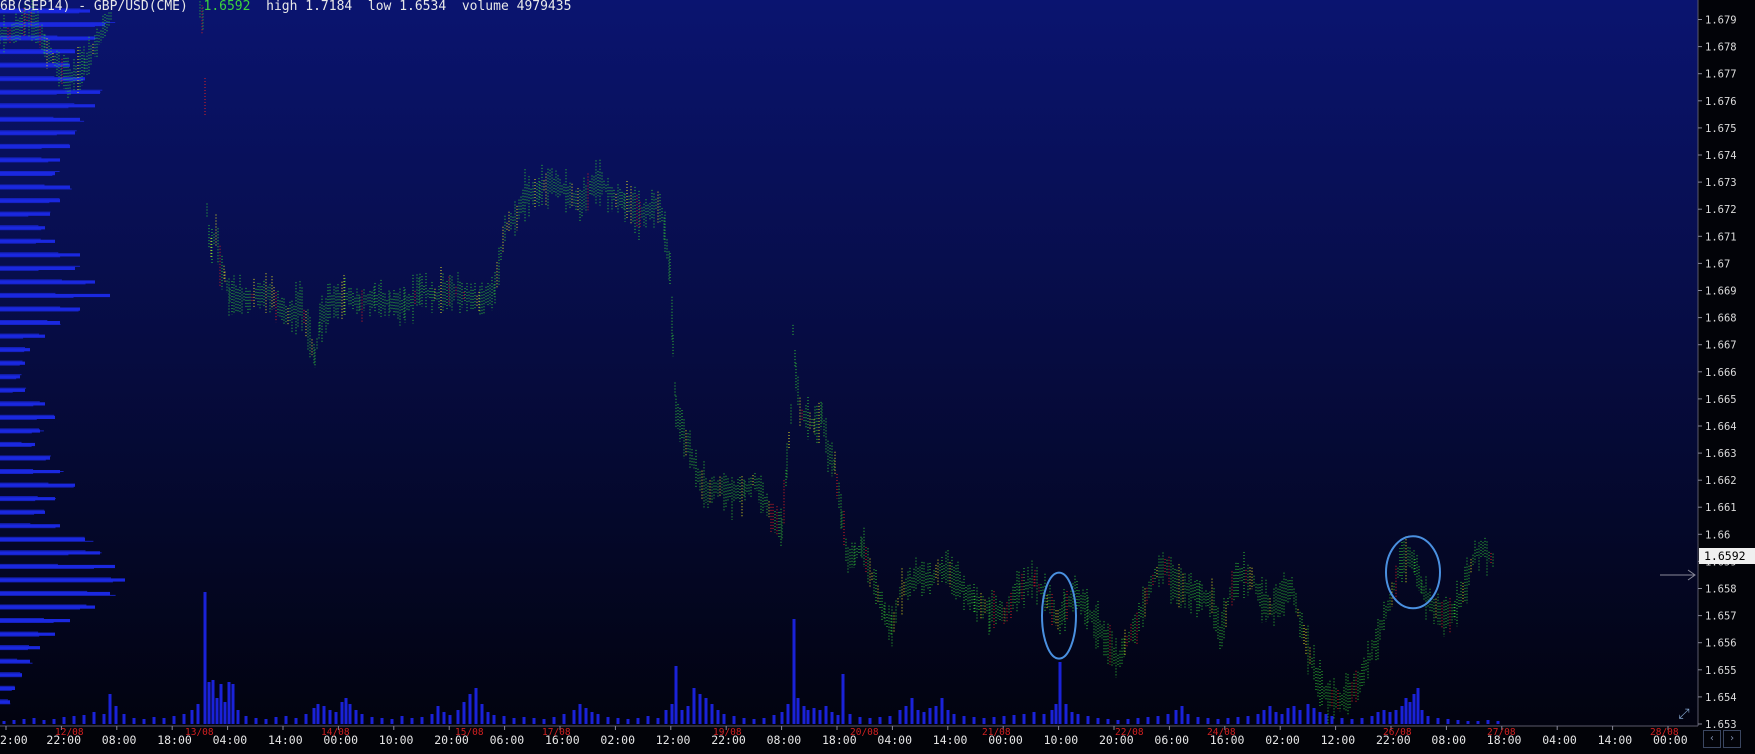 The width and height of the screenshot is (1755, 754). Describe the element at coordinates (1721, 400) in the screenshot. I see `price-tick-label: 1.665` at that location.